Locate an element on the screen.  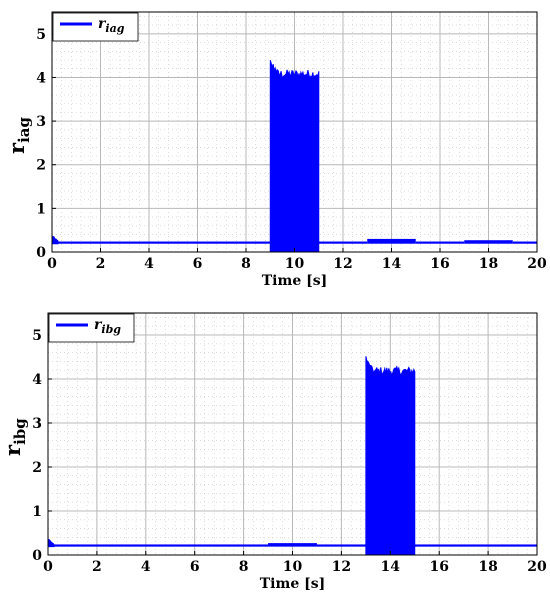
y-axis-title: riag is located at coordinates (18, 135).